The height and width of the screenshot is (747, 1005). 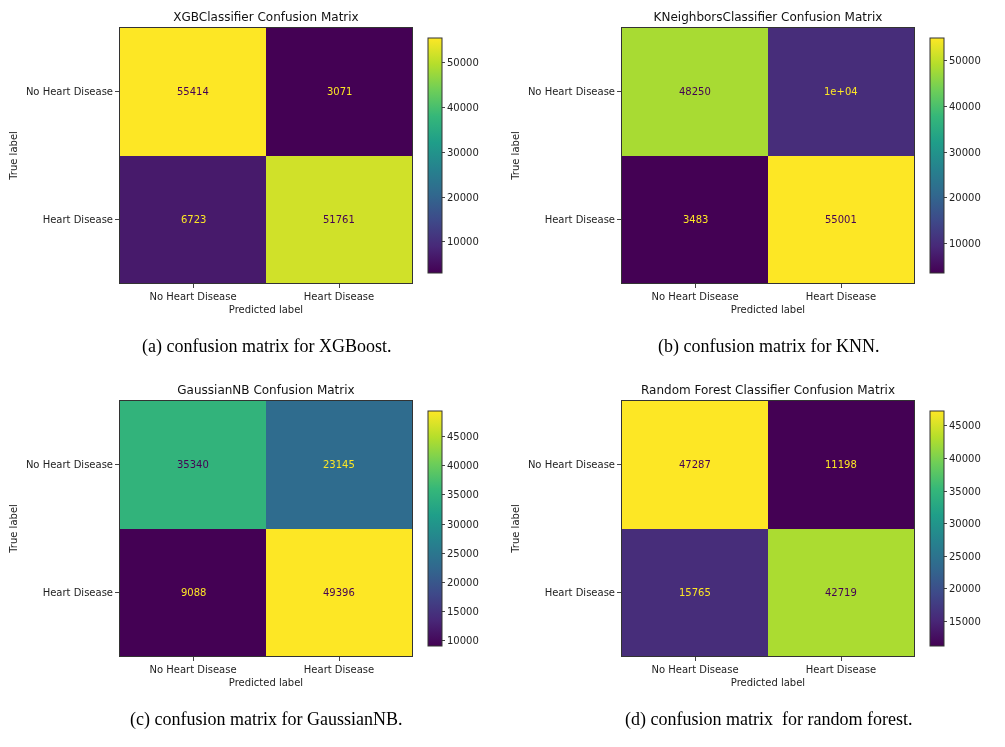 I want to click on chart-title: KNeighborsClassifier Confusion Matrix, so click(x=768, y=16).